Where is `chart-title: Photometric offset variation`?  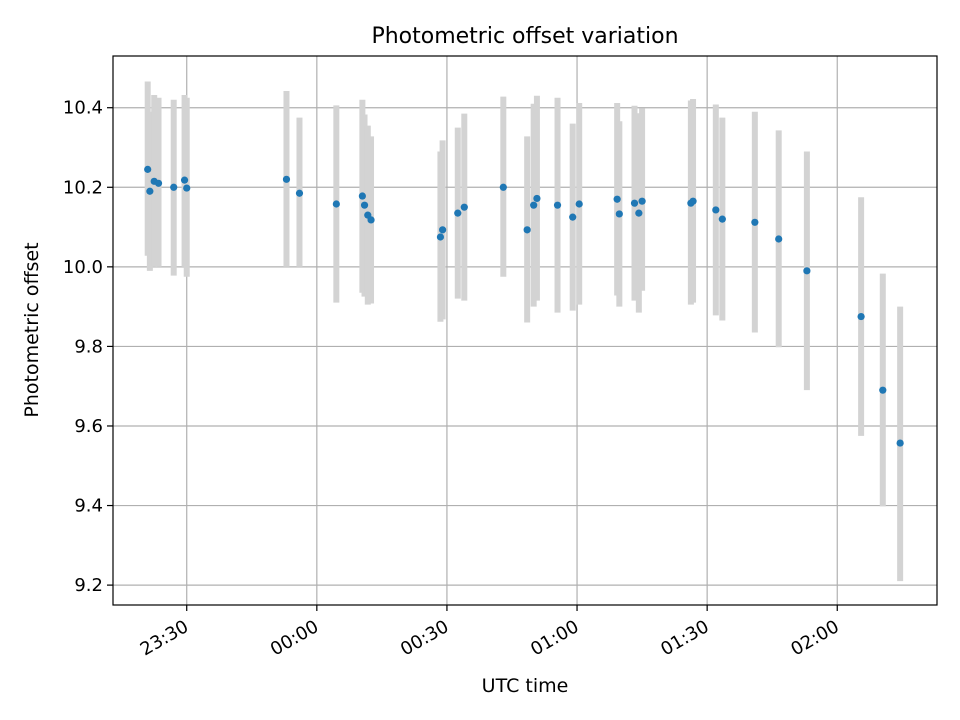
chart-title: Photometric offset variation is located at coordinates (524, 36).